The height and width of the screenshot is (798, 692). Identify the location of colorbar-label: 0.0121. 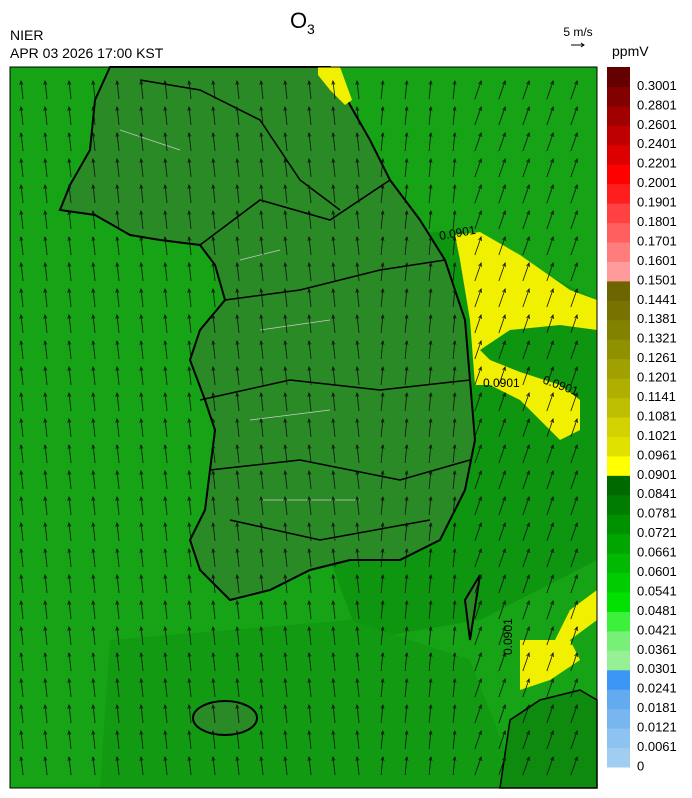
(657, 727).